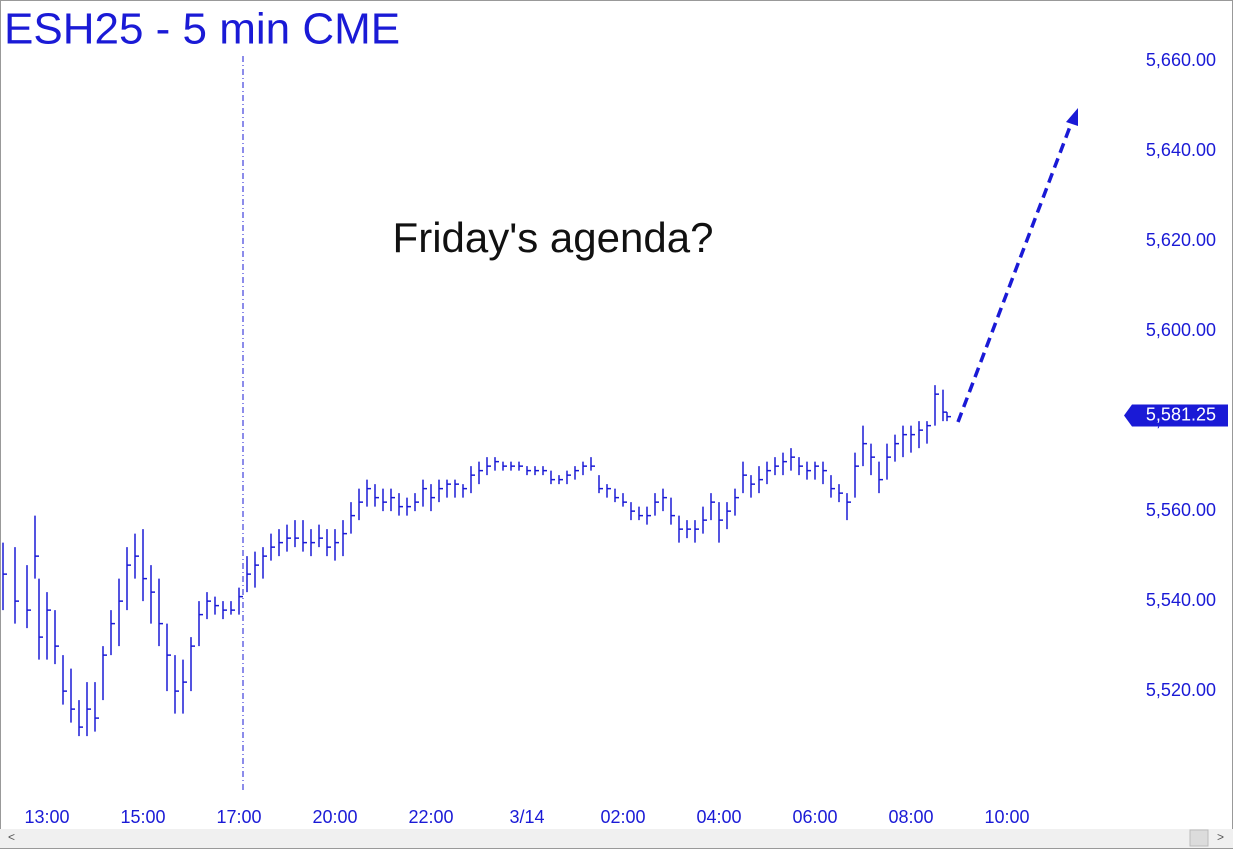 Image resolution: width=1233 pixels, height=849 pixels. I want to click on x-tick-label: 22:00, so click(430, 817).